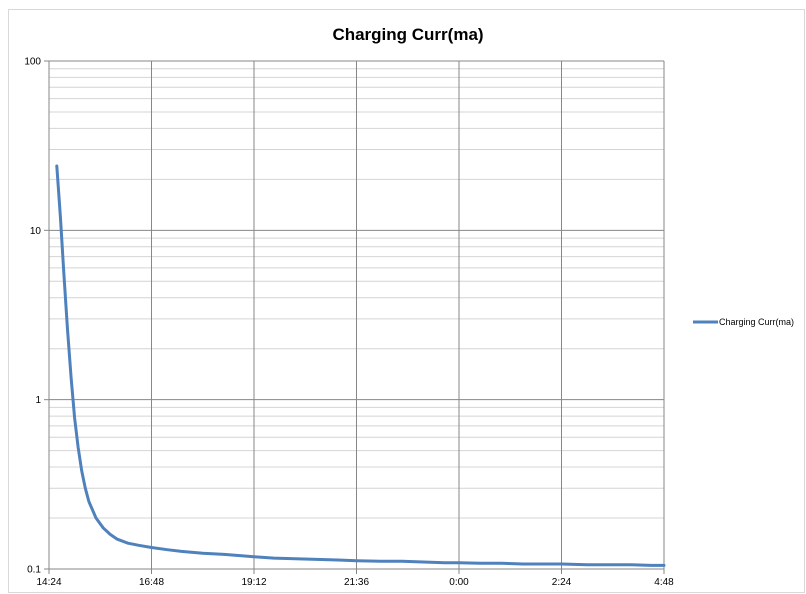 This screenshot has height=594, width=806. Describe the element at coordinates (253, 582) in the screenshot. I see `x-tick-label: 19:12` at that location.